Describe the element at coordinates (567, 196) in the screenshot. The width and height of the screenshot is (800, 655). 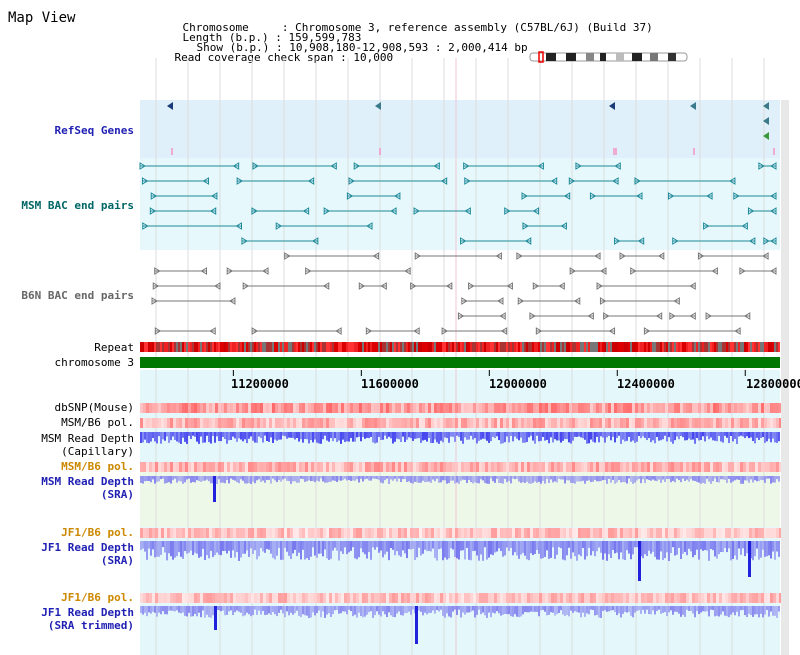
I see `msm-bac-end` at that location.